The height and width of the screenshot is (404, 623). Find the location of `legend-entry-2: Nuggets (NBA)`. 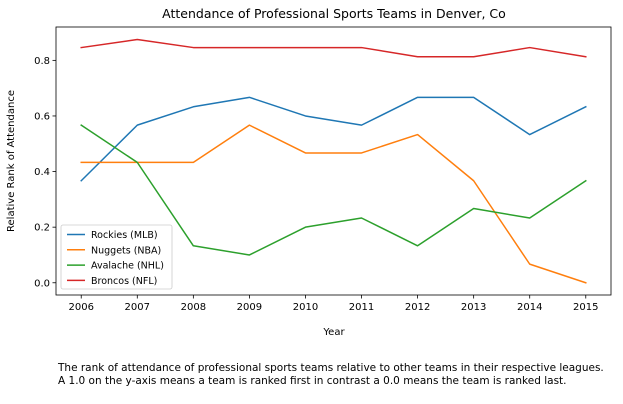

legend-entry-2: Nuggets (NBA) is located at coordinates (126, 250).